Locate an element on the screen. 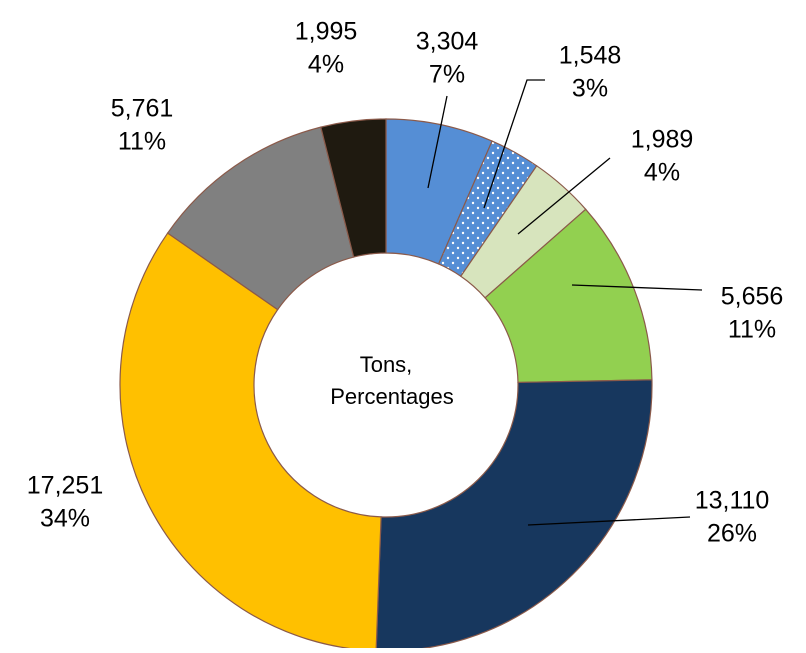  value-label: 13,110 is located at coordinates (732, 501).